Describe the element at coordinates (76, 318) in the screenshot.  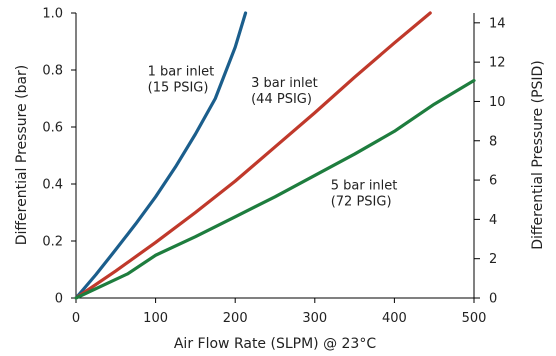
I see `x-tick-label: 0` at that location.